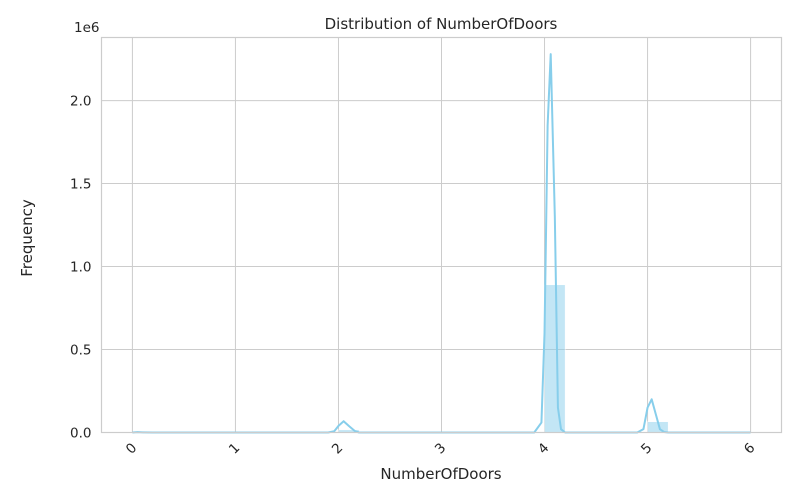 The image size is (800, 500). What do you see at coordinates (27, 238) in the screenshot?
I see `y-axis-label: Frequency` at bounding box center [27, 238].